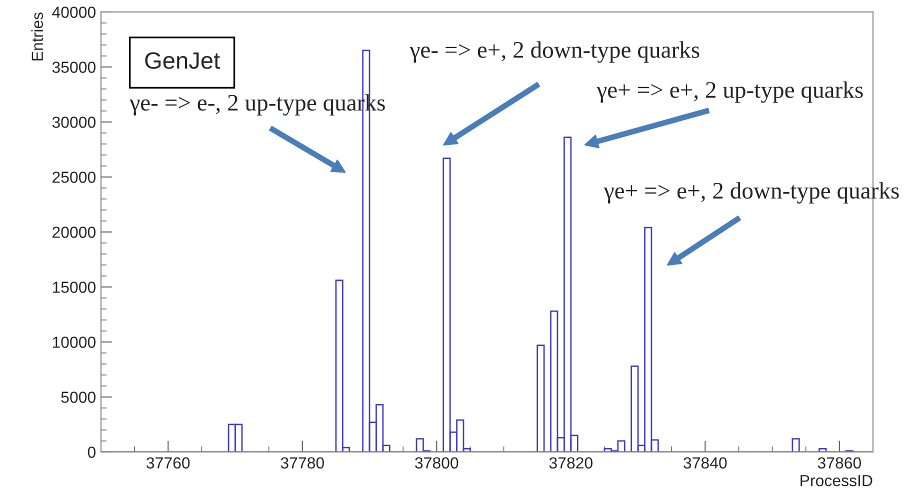  I want to click on y-axis-title: Entries, so click(37, 36).